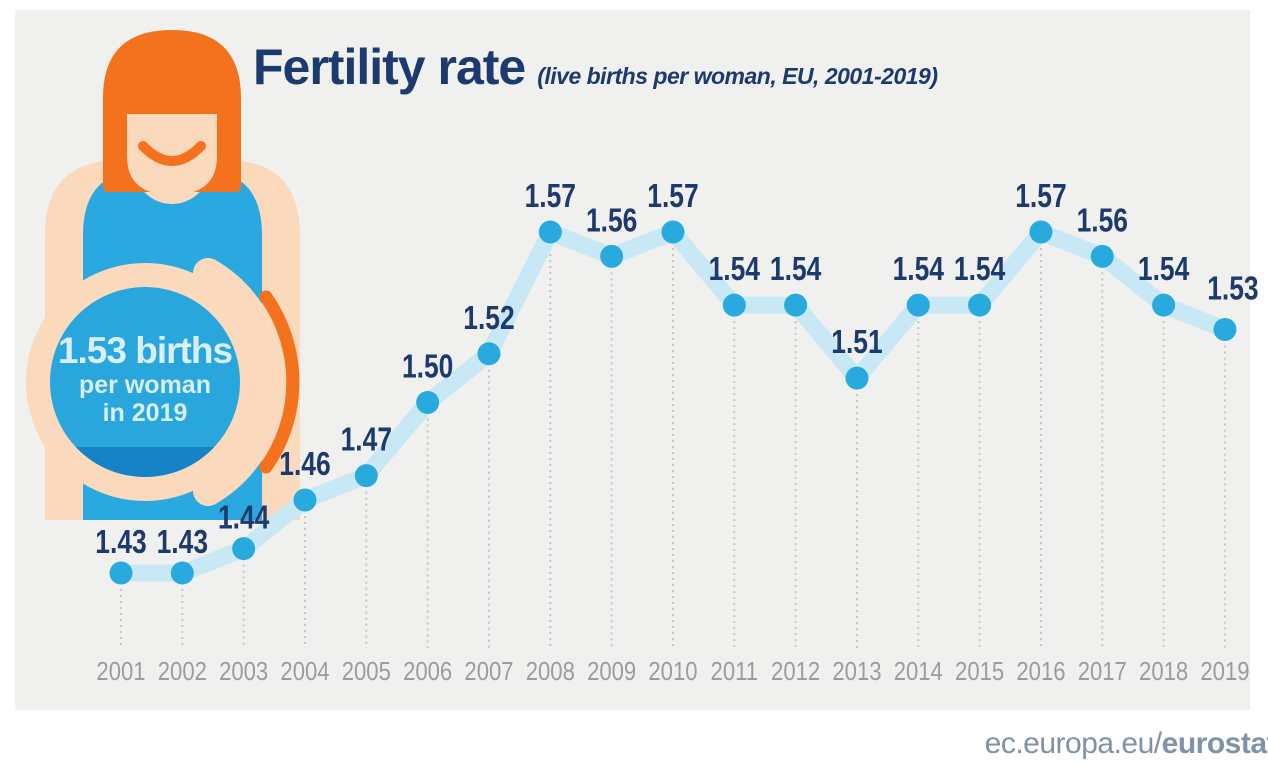  Describe the element at coordinates (427, 367) in the screenshot. I see `value-label: 1.50` at that location.